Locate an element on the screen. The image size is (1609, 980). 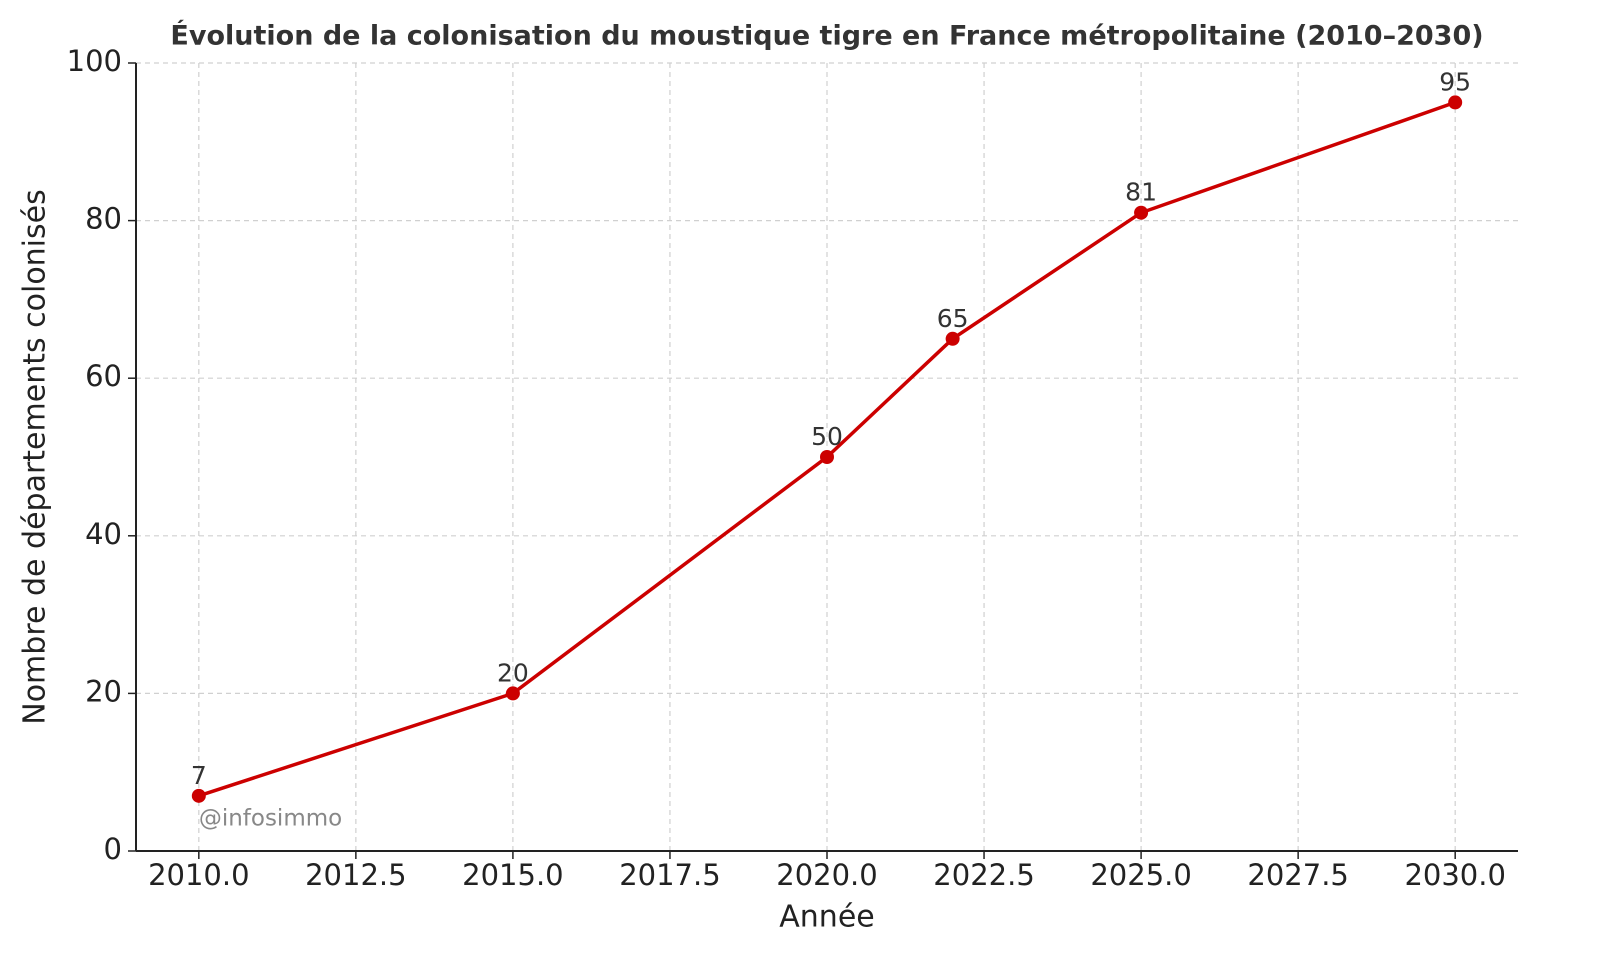
x-tick-label: 2022.5 is located at coordinates (983, 875).